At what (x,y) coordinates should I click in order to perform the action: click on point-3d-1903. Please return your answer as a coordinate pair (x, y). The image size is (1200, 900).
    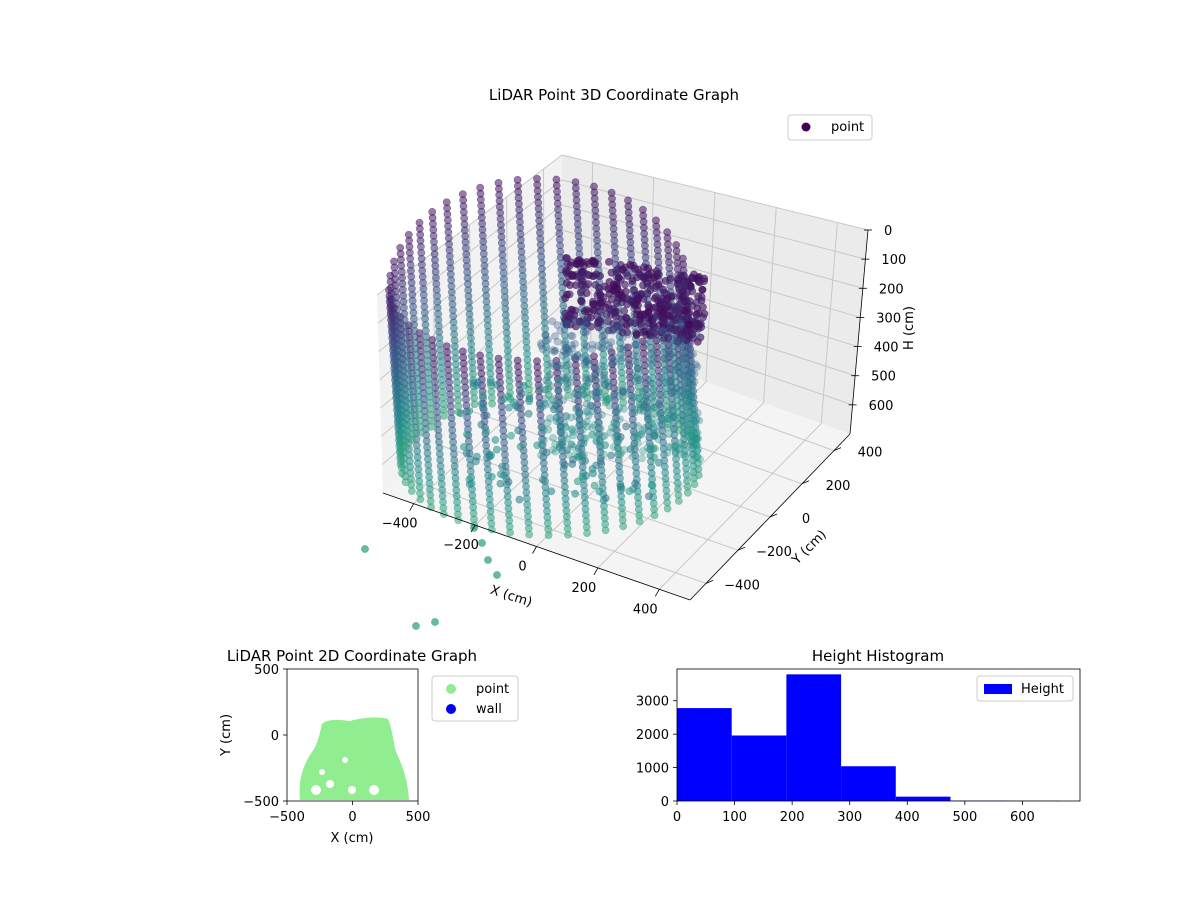
    Looking at the image, I should click on (616, 303).